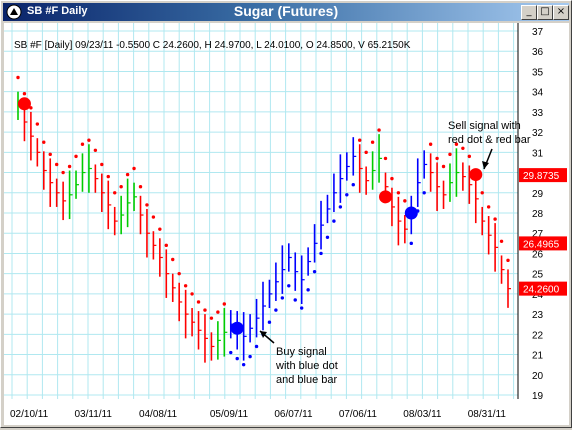  I want to click on buy-annotation-line-1: Buy signal, so click(301, 352).